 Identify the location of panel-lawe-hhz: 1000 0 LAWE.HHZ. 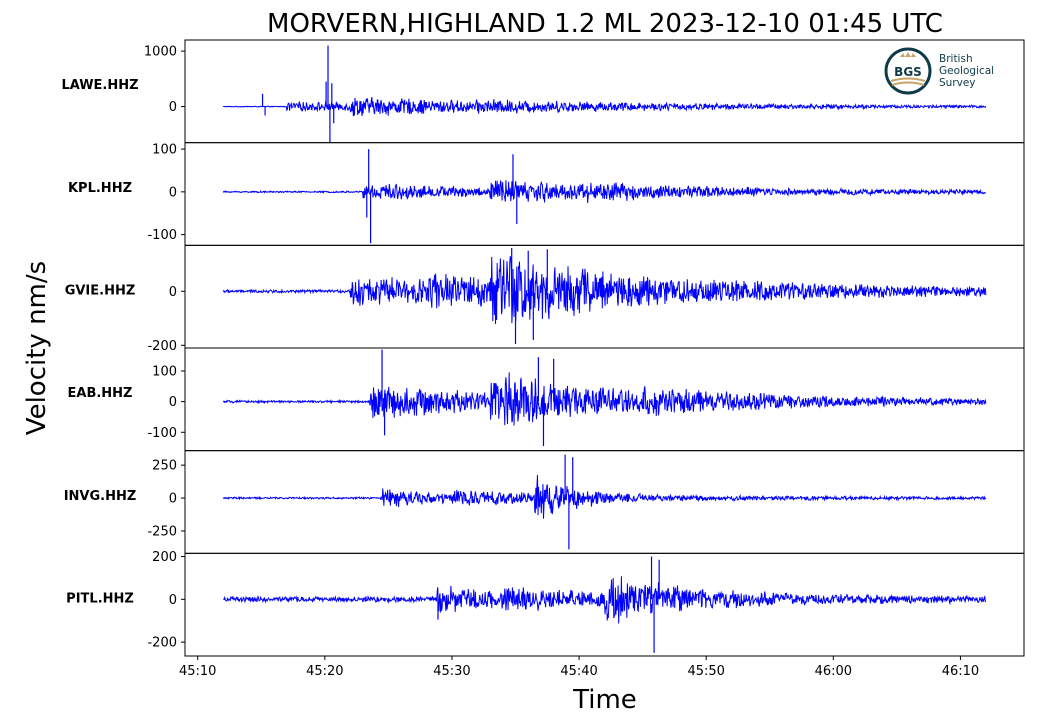
(543, 91).